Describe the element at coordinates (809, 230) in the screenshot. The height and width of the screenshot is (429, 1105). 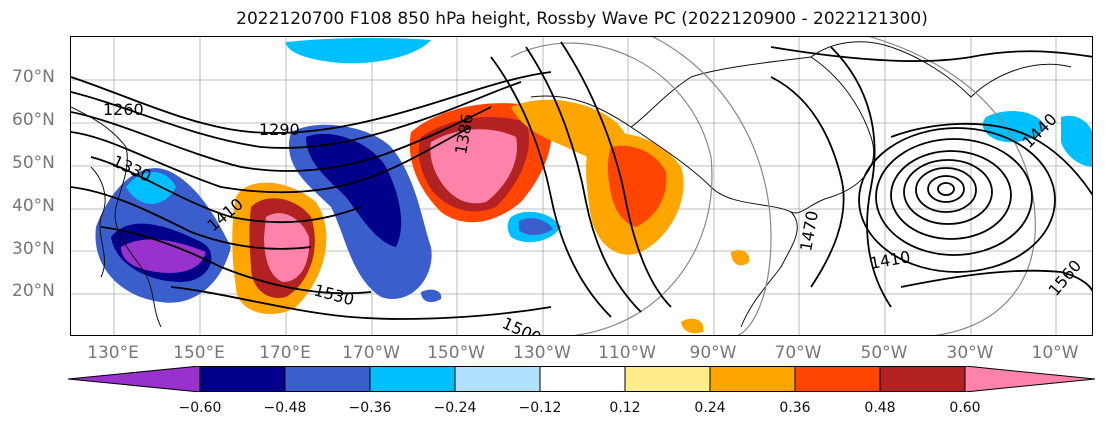
I see `contour-label: 1470` at that location.